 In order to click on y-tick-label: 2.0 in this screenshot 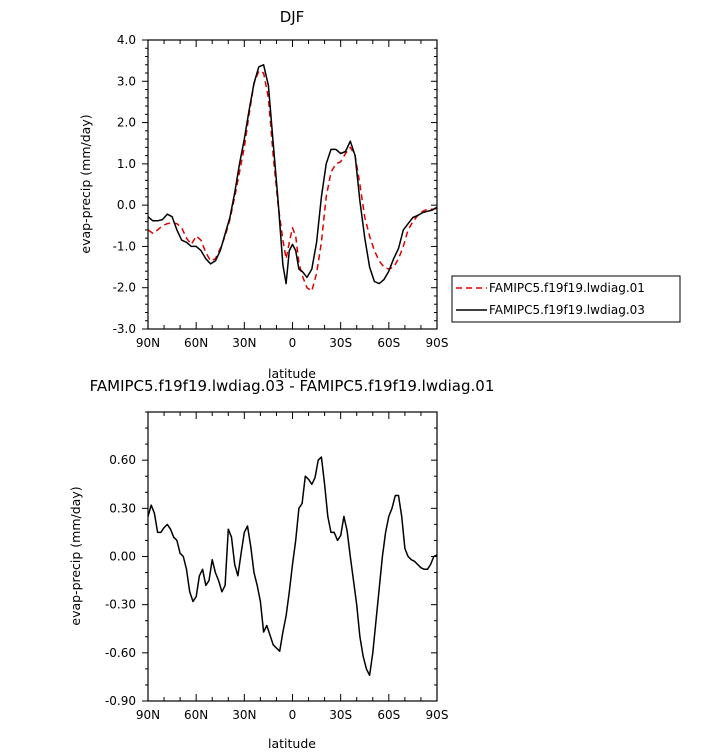, I will do `click(126, 123)`.